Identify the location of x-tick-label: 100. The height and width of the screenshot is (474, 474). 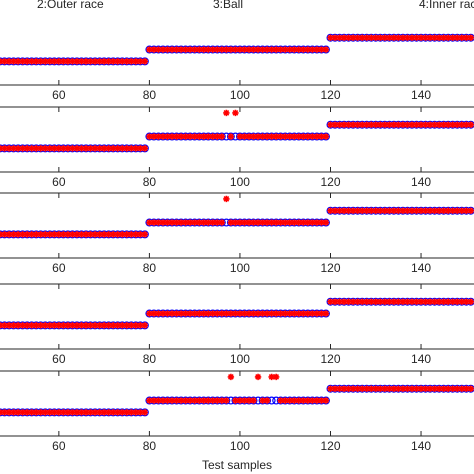
(240, 446).